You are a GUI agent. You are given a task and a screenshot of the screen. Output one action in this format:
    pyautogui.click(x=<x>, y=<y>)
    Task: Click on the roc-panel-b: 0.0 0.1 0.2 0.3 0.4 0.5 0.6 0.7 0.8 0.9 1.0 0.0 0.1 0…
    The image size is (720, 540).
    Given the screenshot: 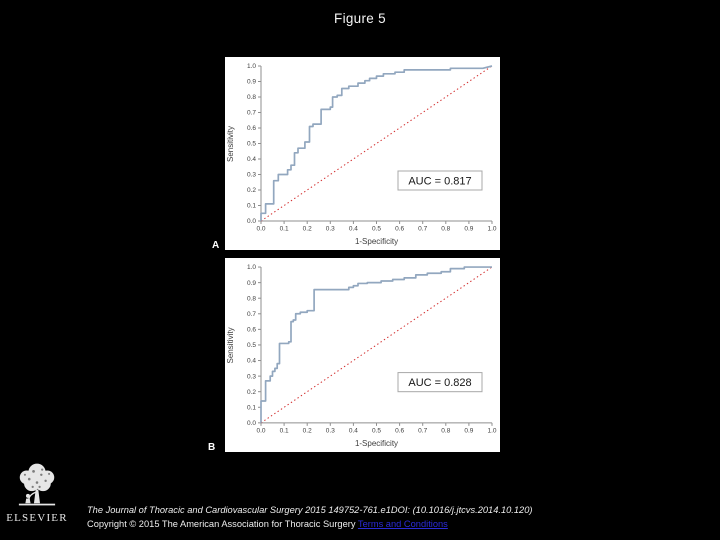 What is the action you would take?
    pyautogui.click(x=362, y=355)
    